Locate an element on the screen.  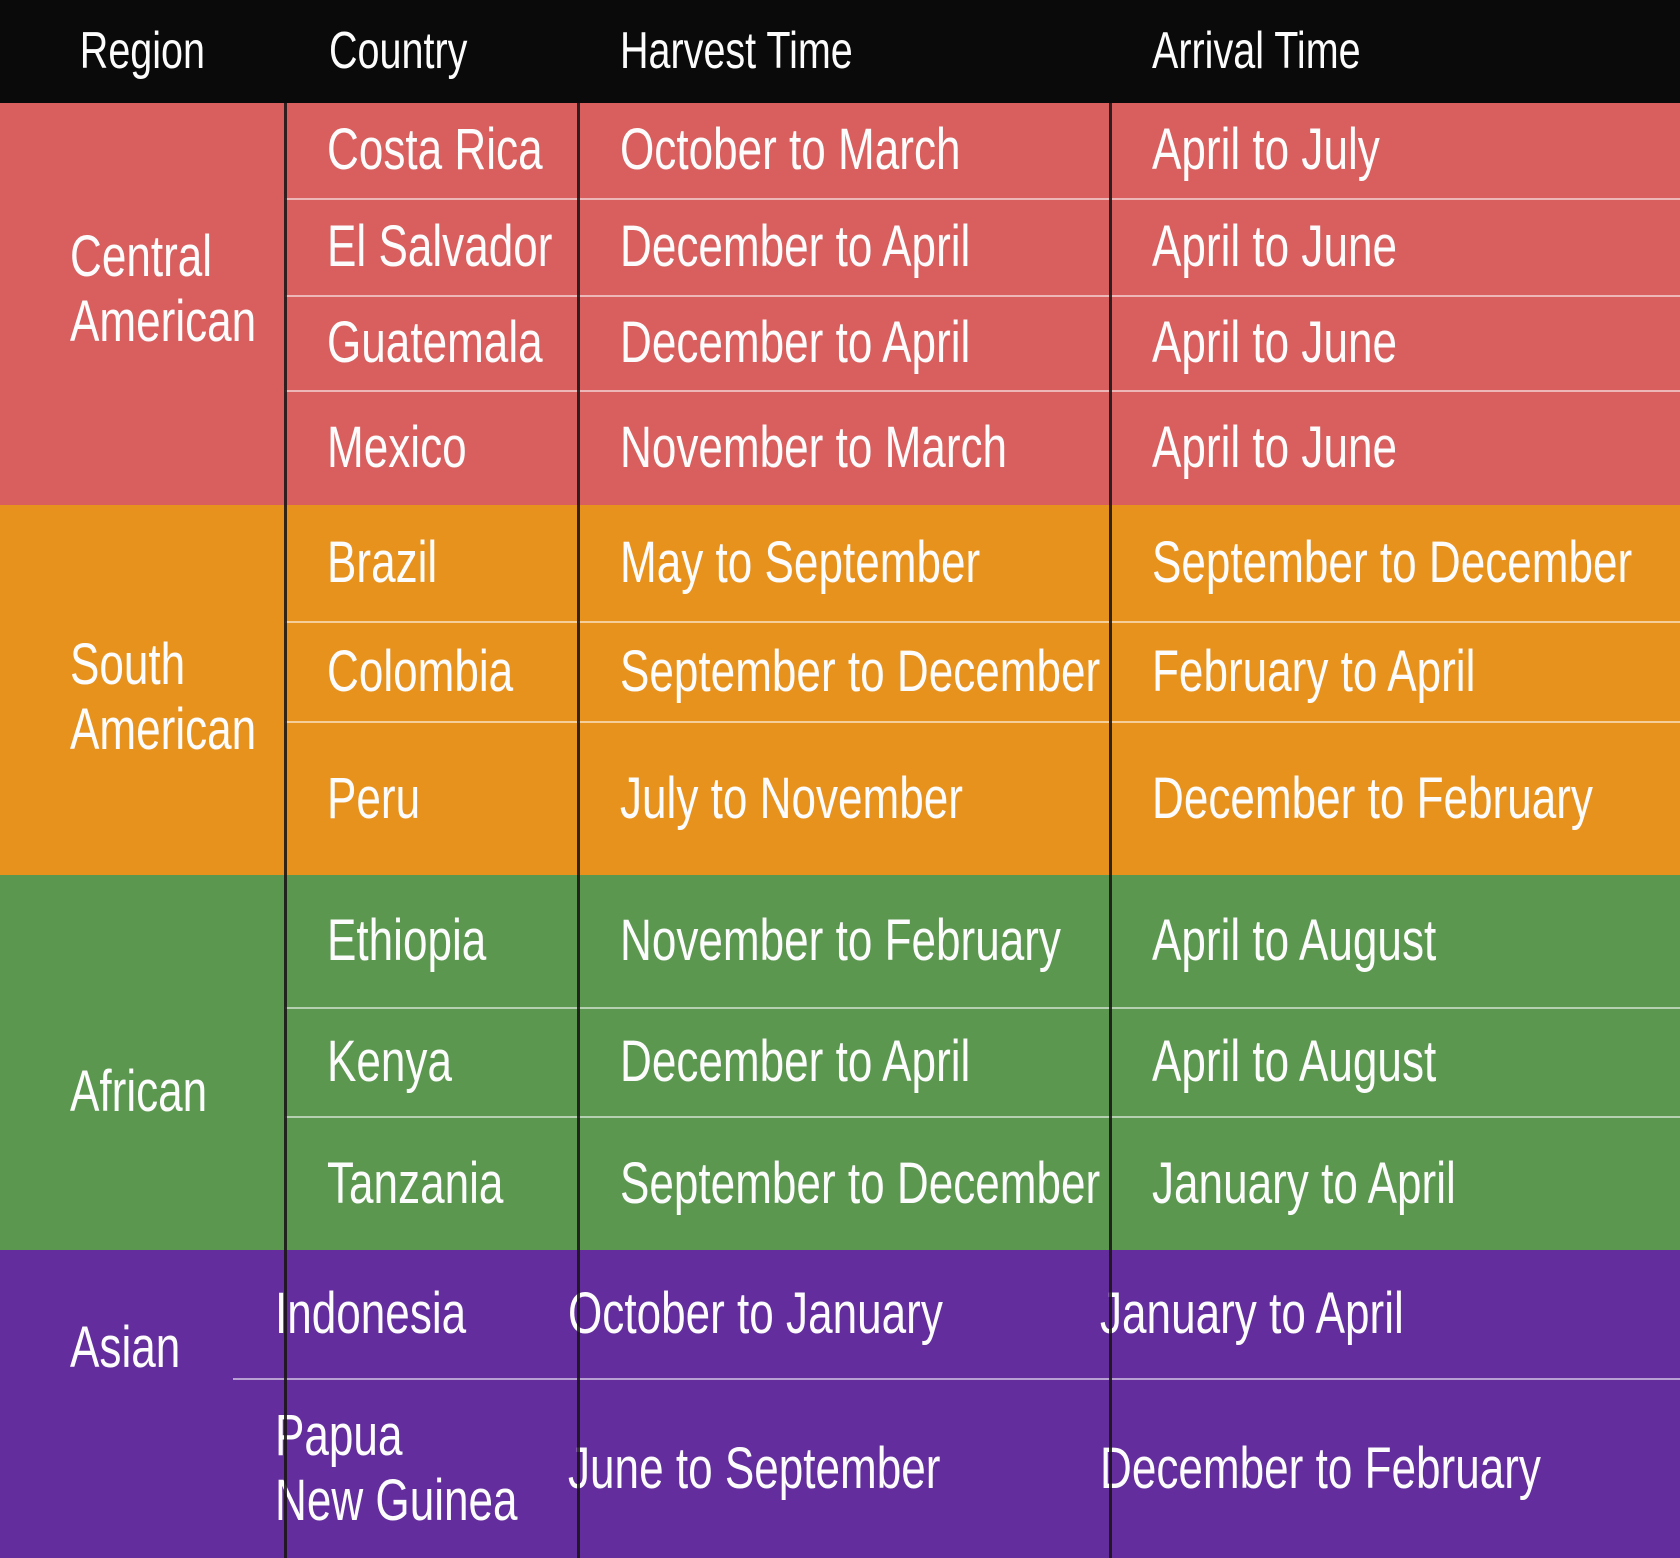
country-label: Indonesia is located at coordinates (370, 1313).